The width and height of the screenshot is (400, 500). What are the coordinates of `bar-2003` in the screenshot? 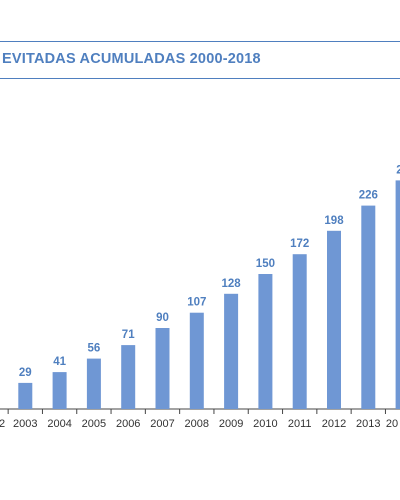 It's located at (25, 395).